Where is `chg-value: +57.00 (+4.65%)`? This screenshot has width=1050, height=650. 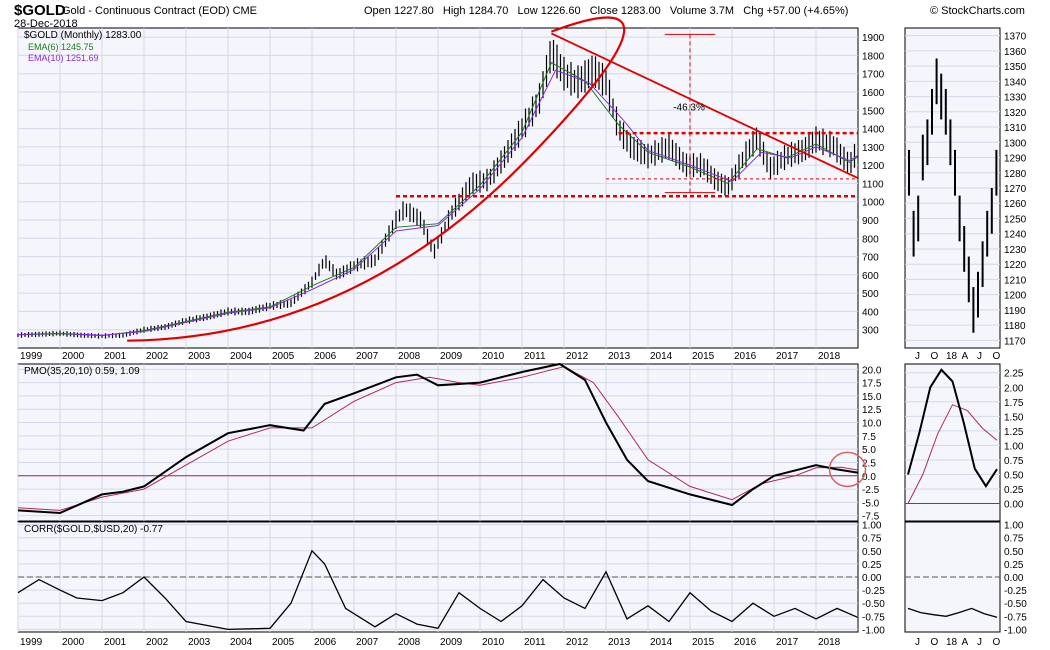 chg-value: +57.00 (+4.65%) is located at coordinates (807, 11).